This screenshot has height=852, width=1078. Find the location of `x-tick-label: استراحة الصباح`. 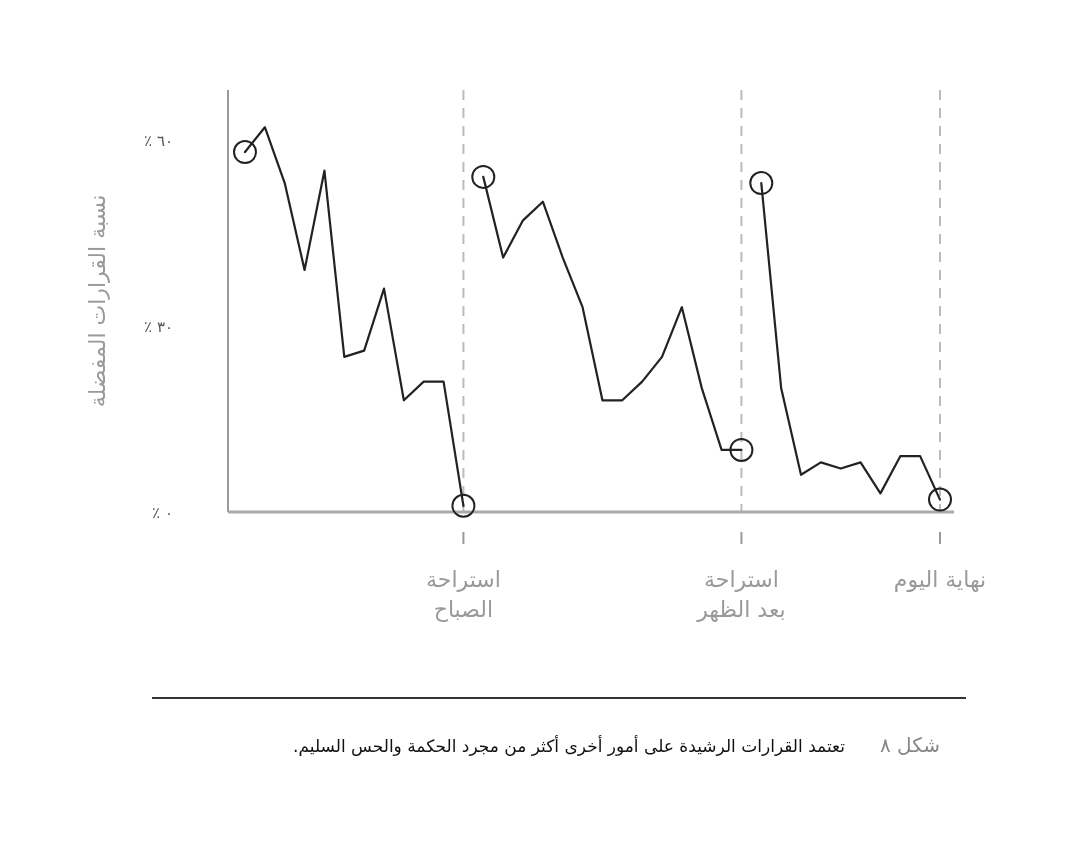

x-tick-label: استراحة الصباح is located at coordinates (463, 594).